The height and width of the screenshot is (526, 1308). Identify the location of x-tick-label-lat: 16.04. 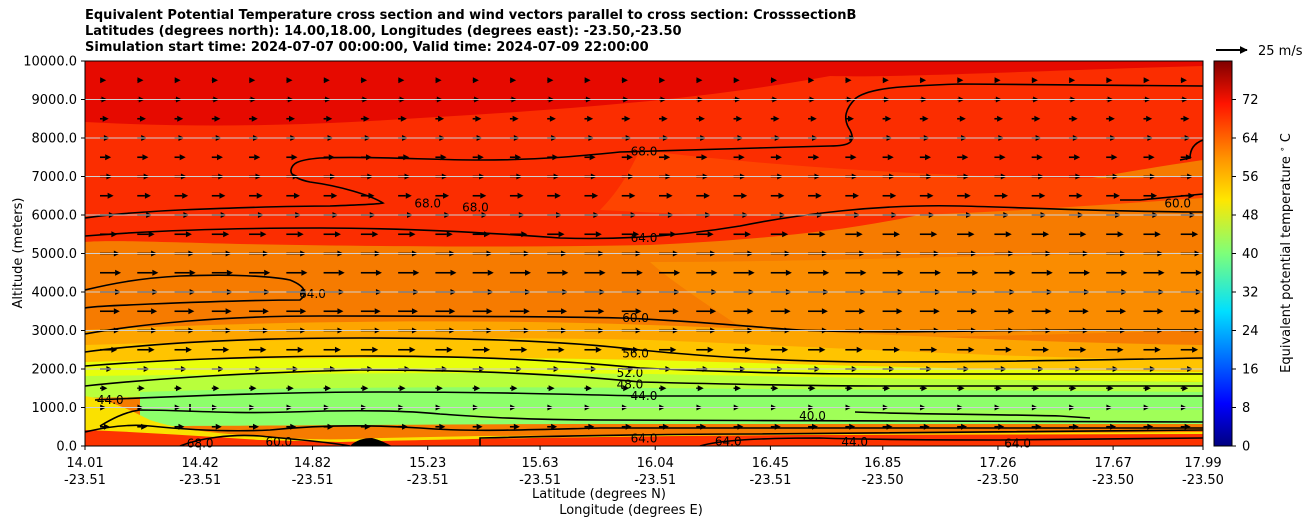
(655, 463).